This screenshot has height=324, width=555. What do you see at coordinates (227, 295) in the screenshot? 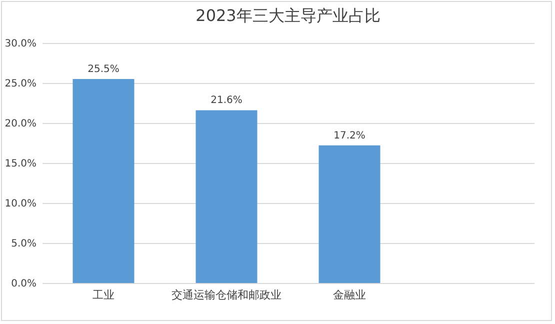
I see `x-tick-label: 交通运输仓储和邮政业` at bounding box center [227, 295].